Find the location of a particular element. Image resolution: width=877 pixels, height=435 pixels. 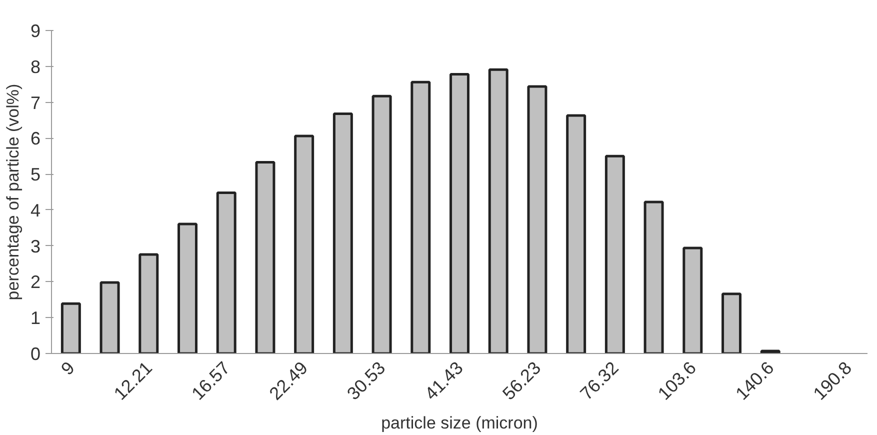

y-tick-label: 9 is located at coordinates (35, 31).